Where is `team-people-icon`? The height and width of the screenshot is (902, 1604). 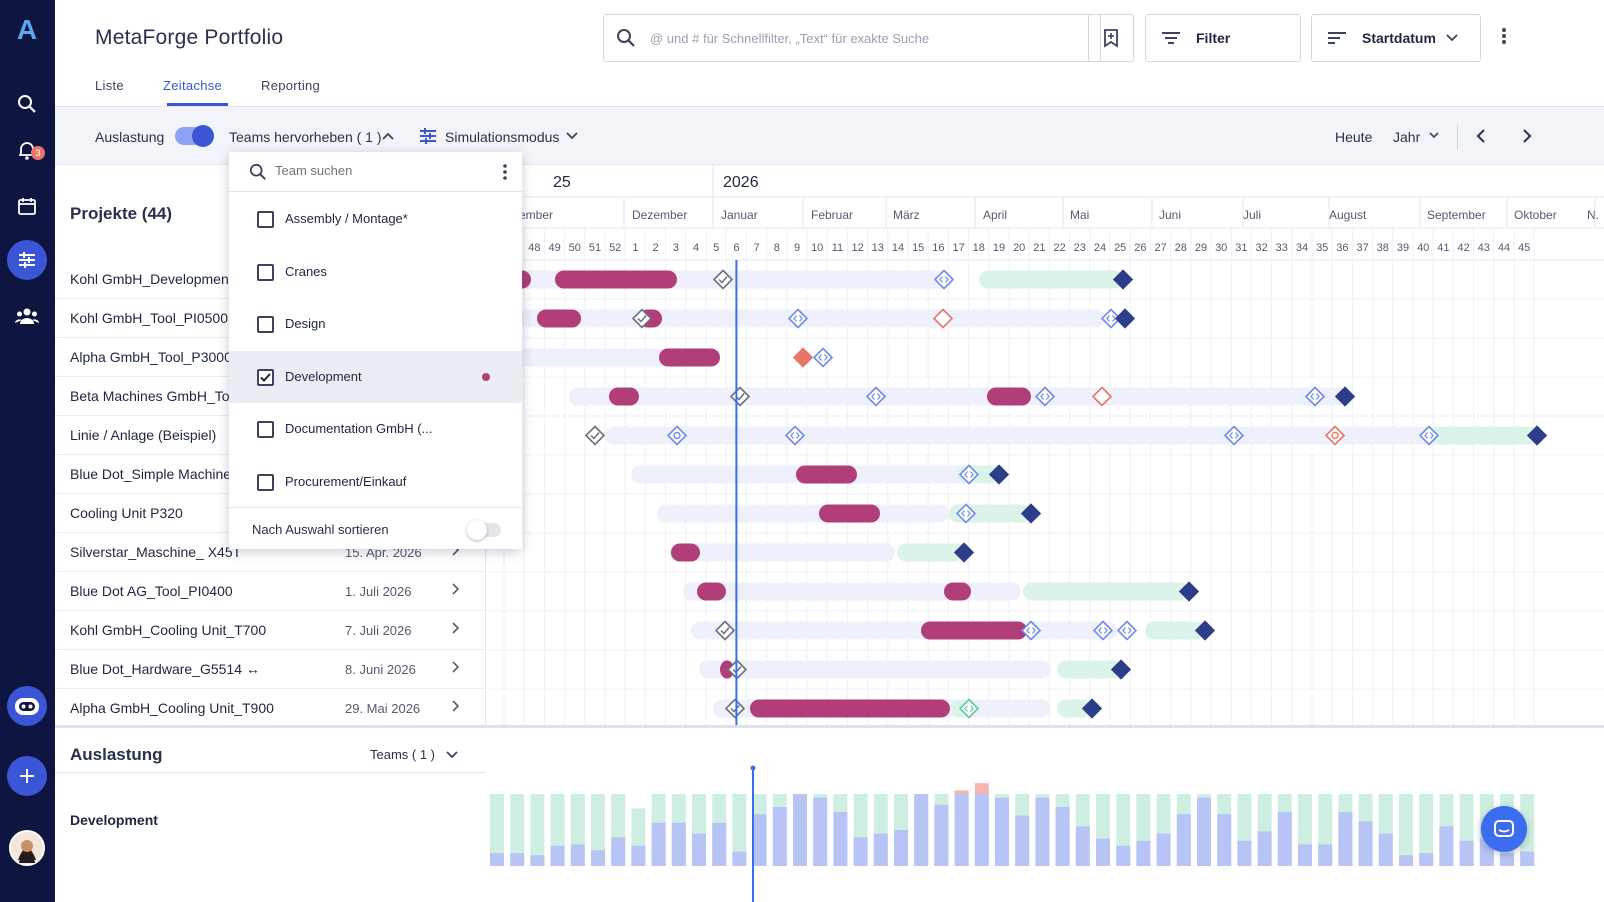 team-people-icon is located at coordinates (27, 316).